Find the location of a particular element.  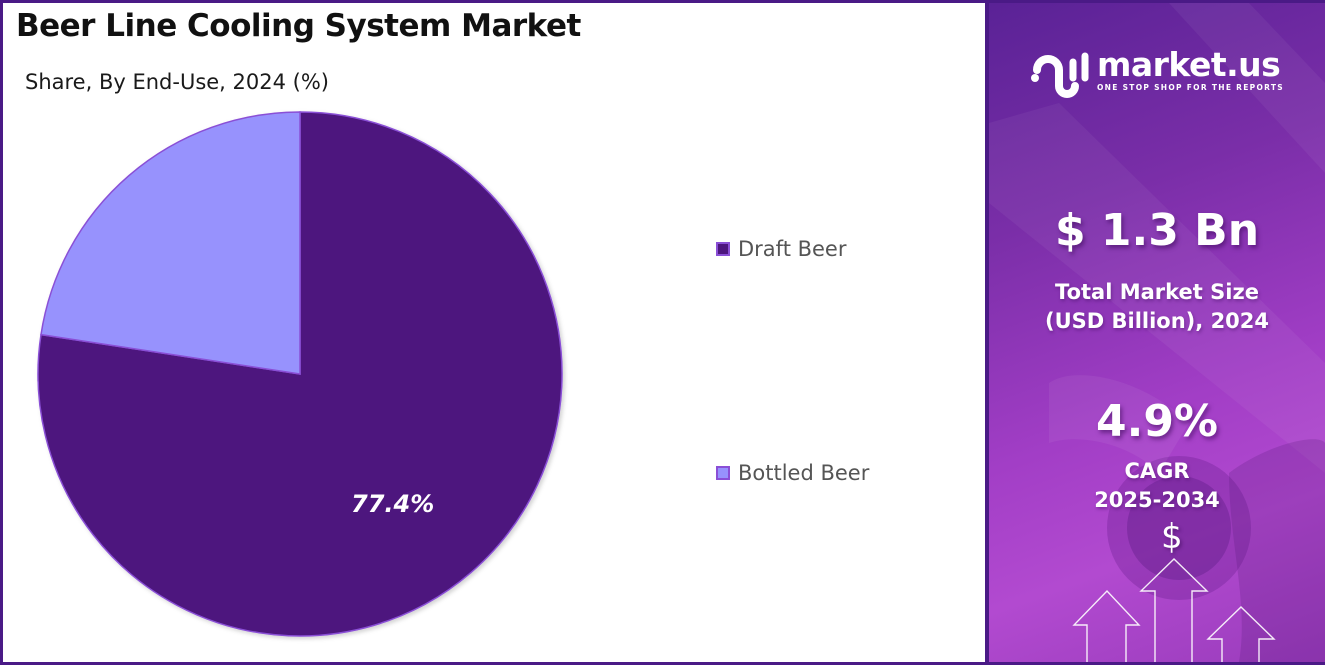

panel-divider is located at coordinates (987, 332).